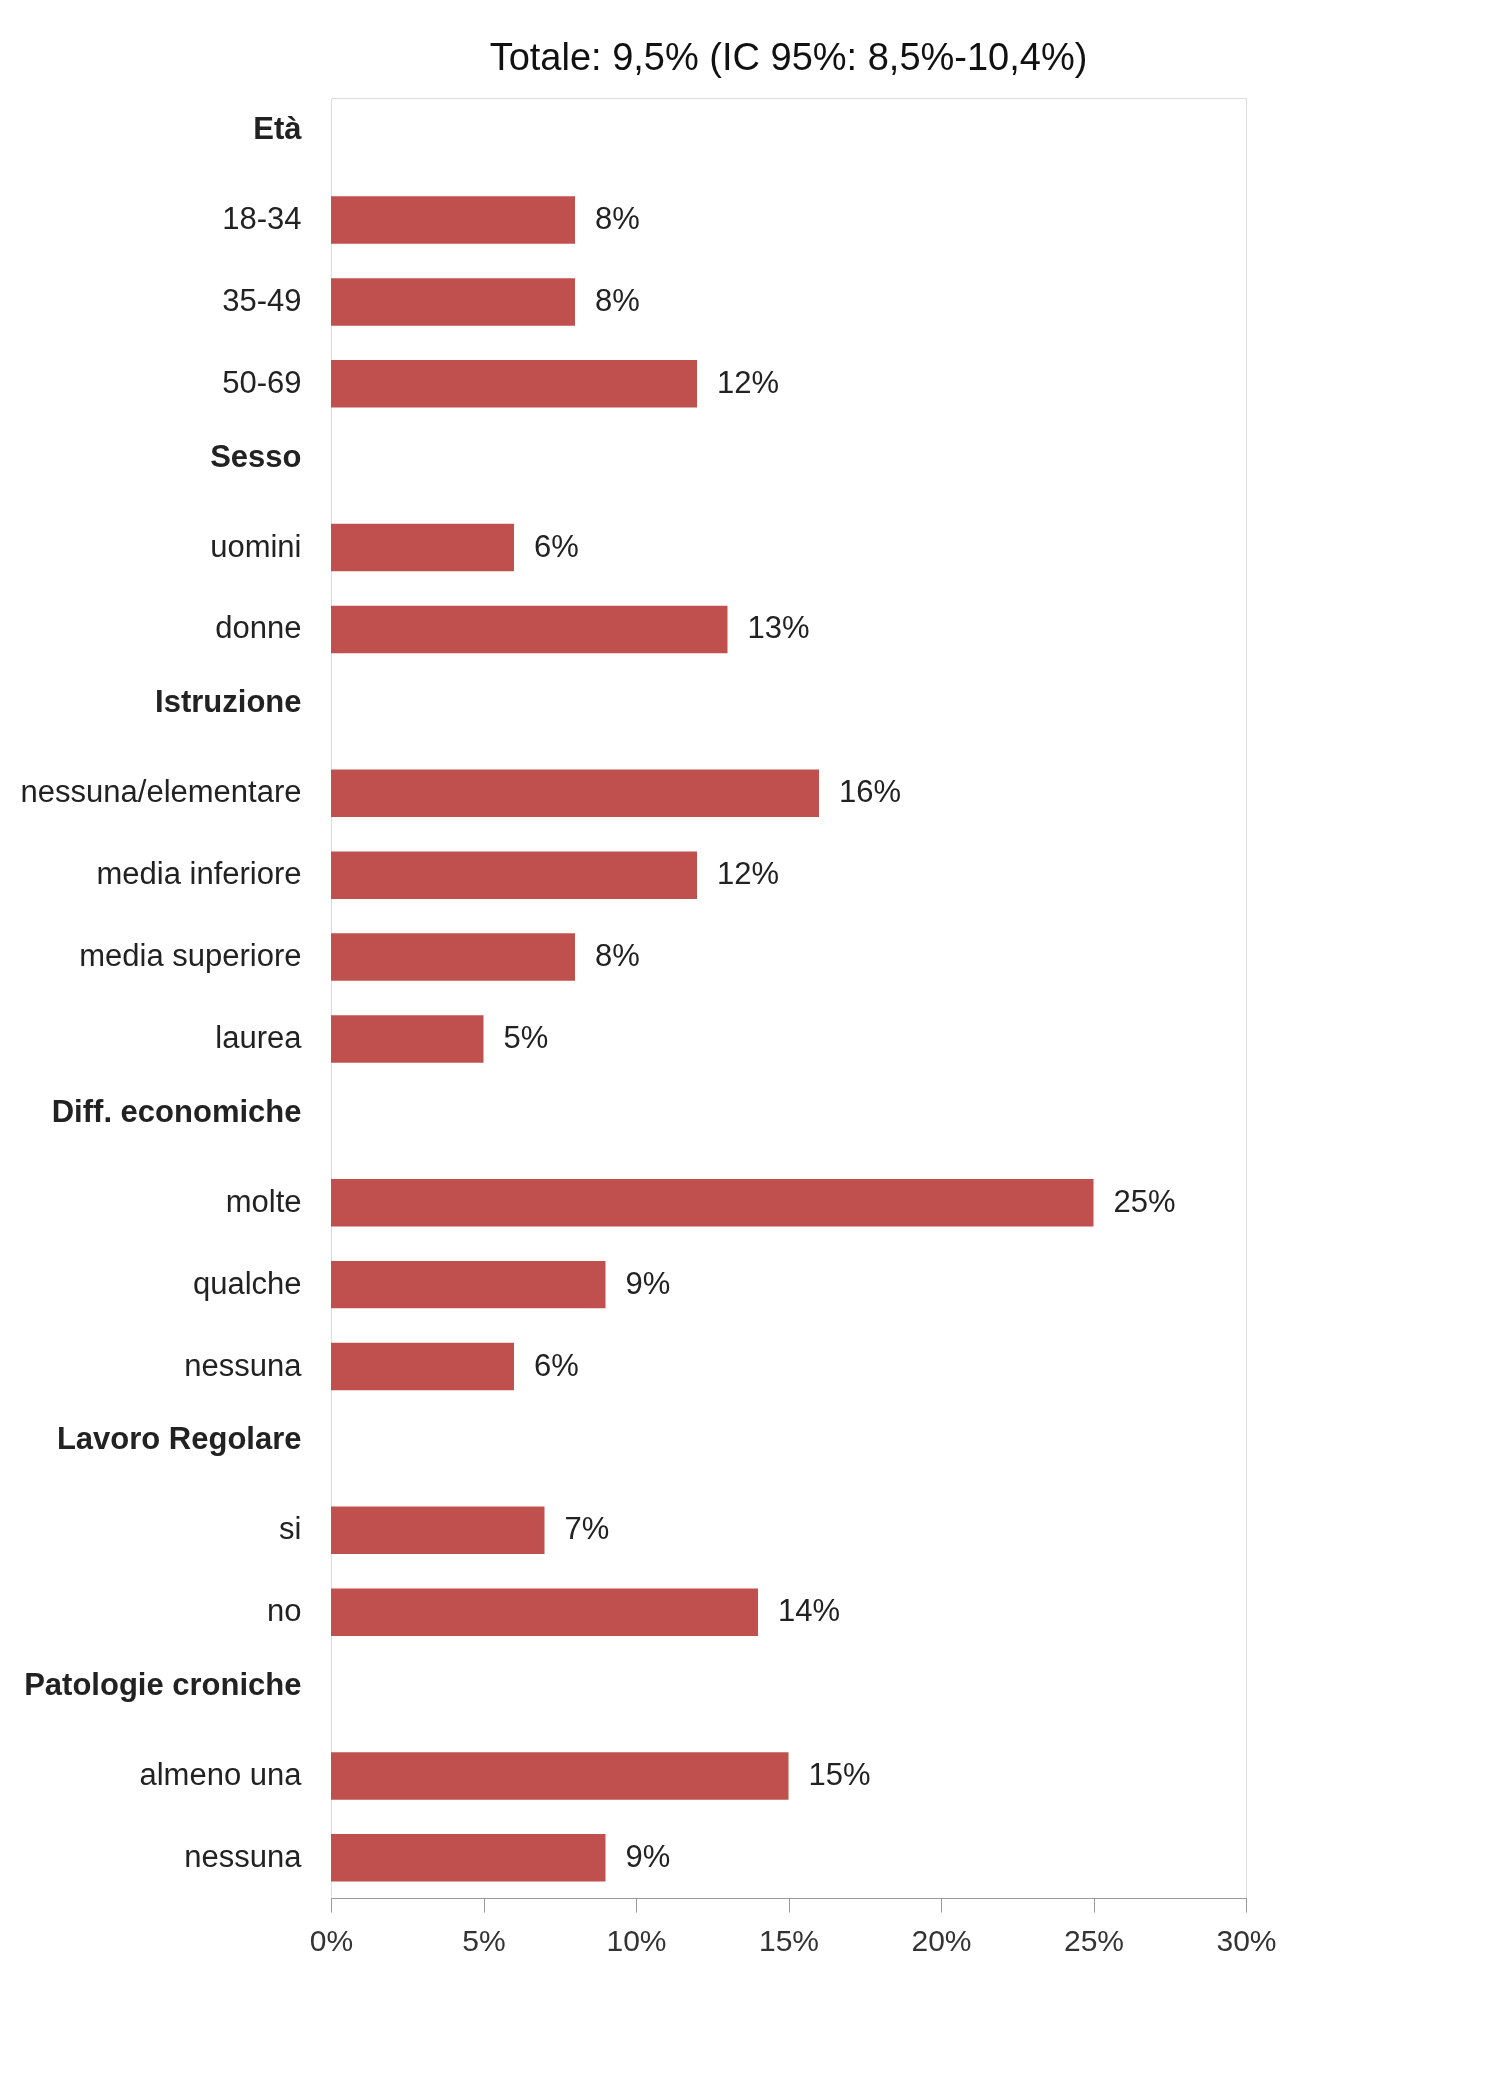 The image size is (1498, 2090). Describe the element at coordinates (199, 874) in the screenshot. I see `y-tick-label: media inferiore` at that location.